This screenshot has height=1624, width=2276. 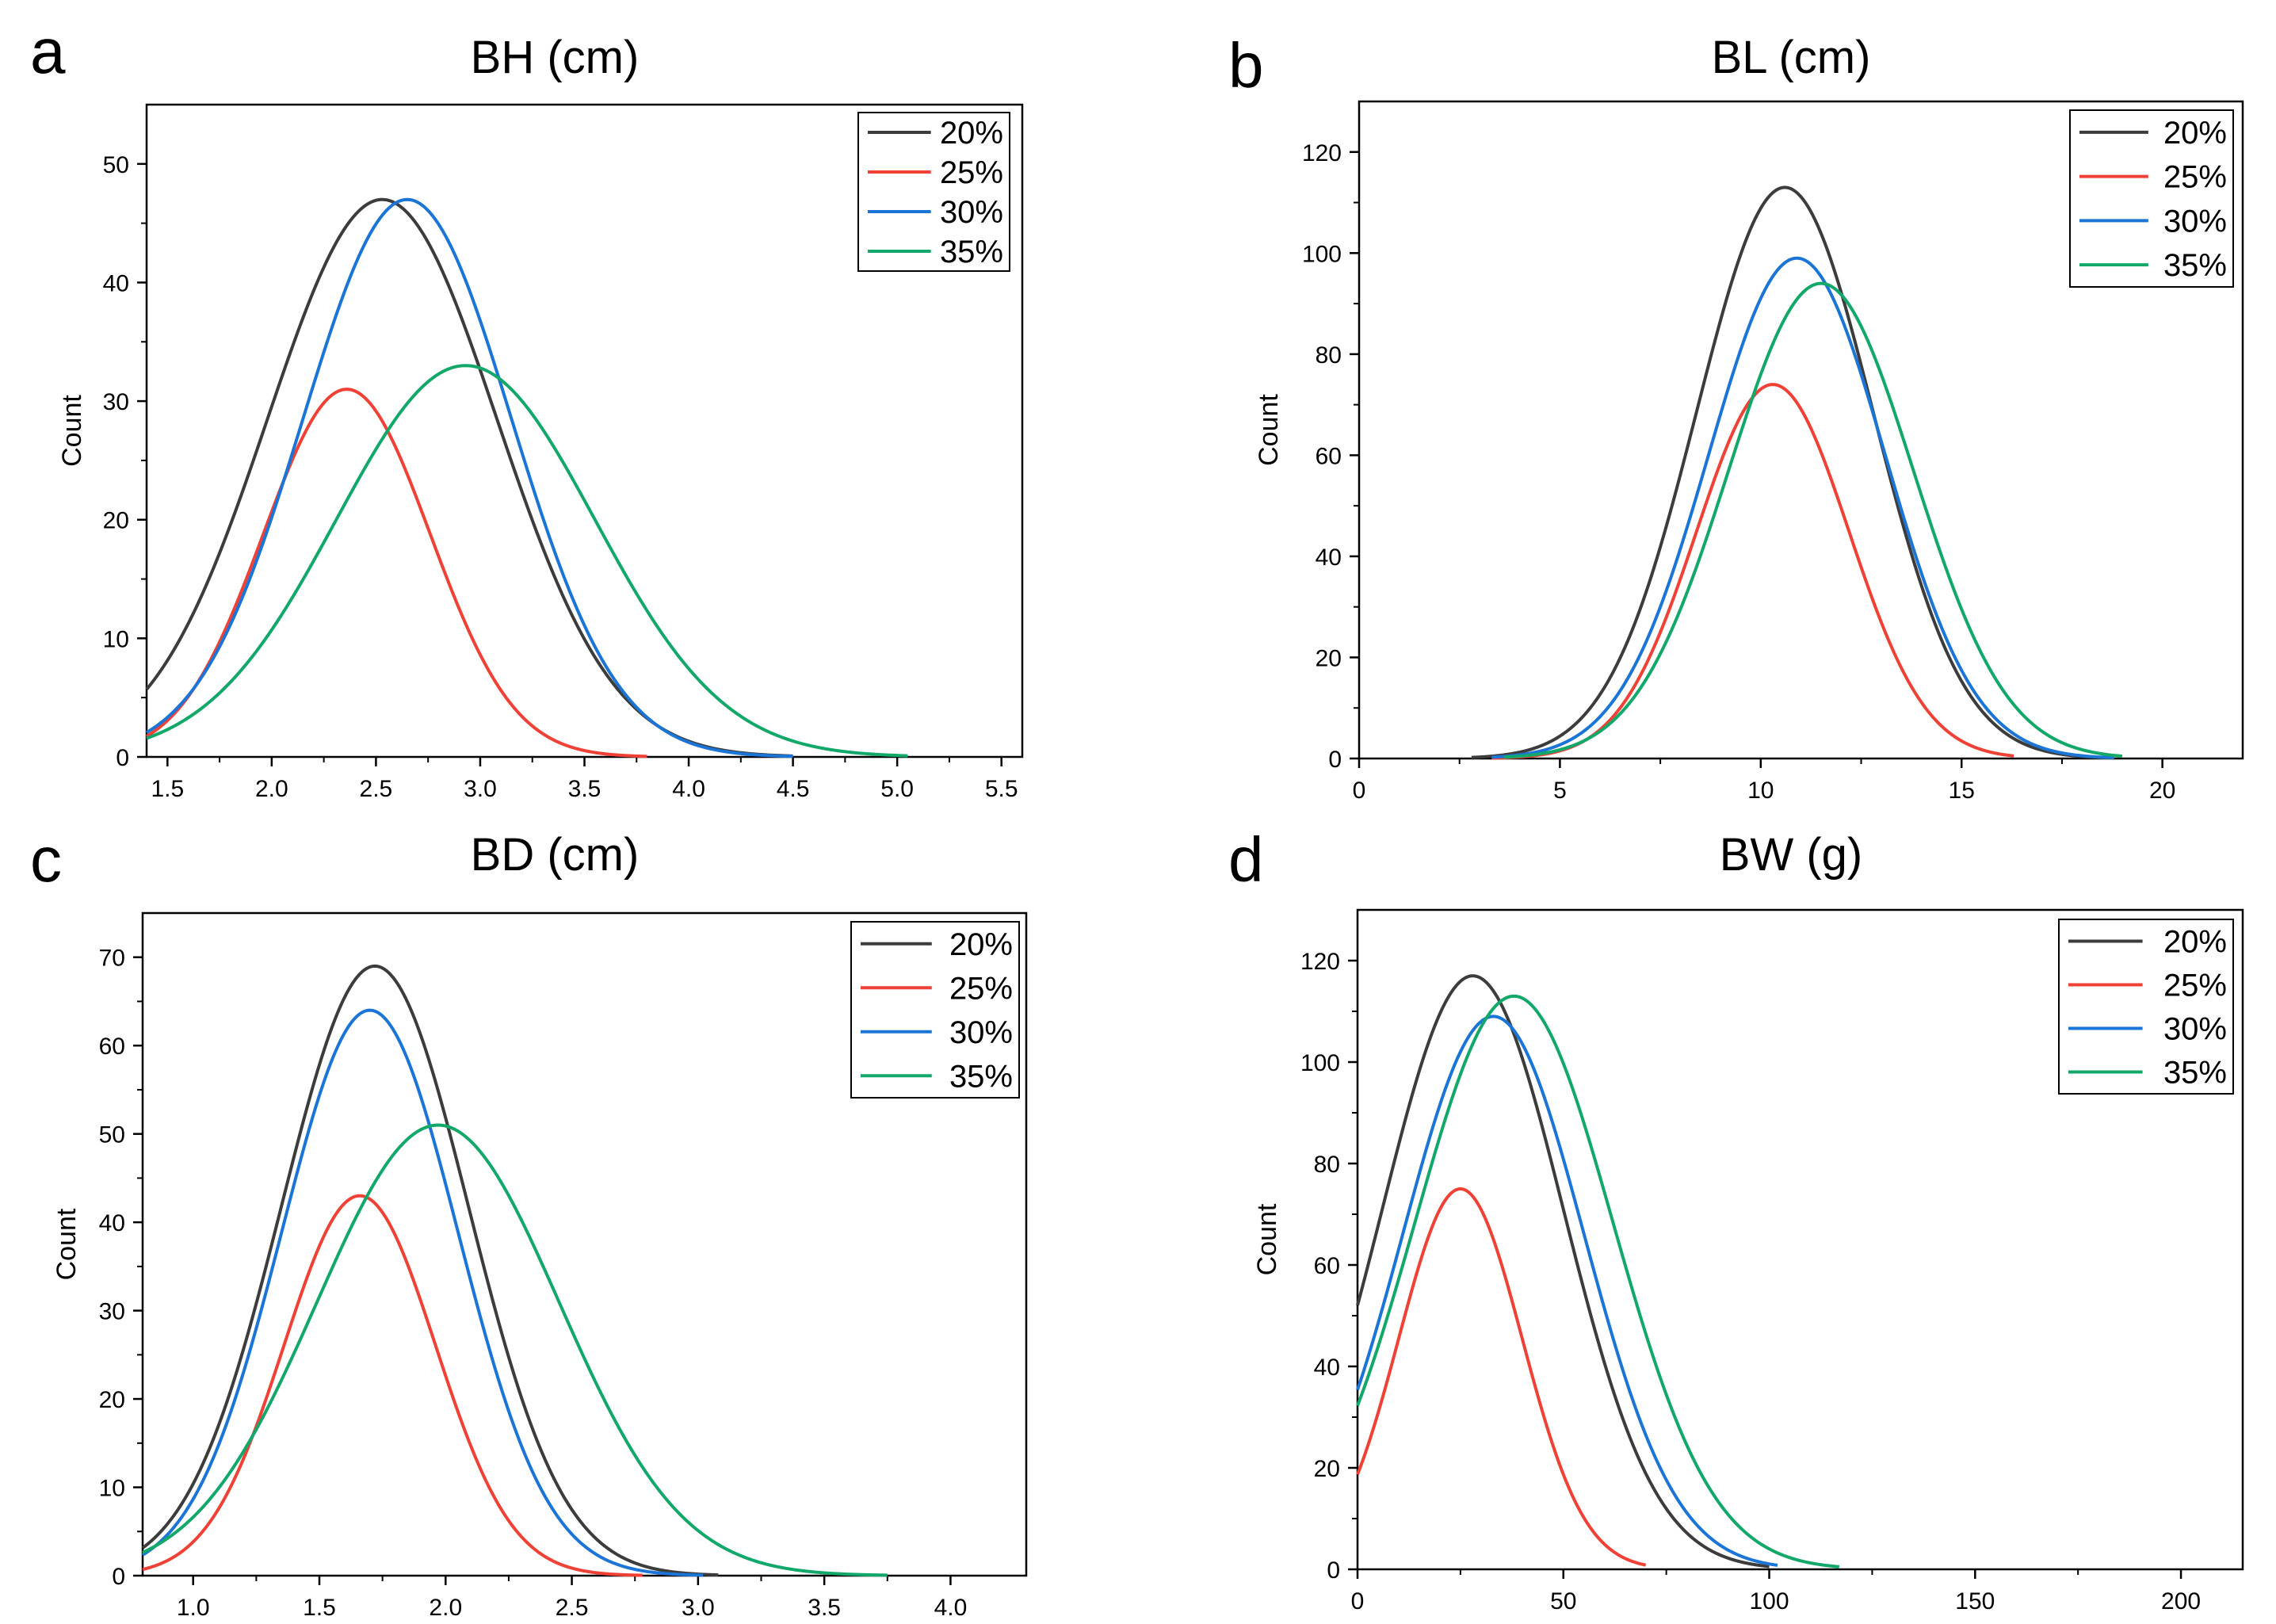 What do you see at coordinates (1246, 860) in the screenshot?
I see `panel-label: d` at bounding box center [1246, 860].